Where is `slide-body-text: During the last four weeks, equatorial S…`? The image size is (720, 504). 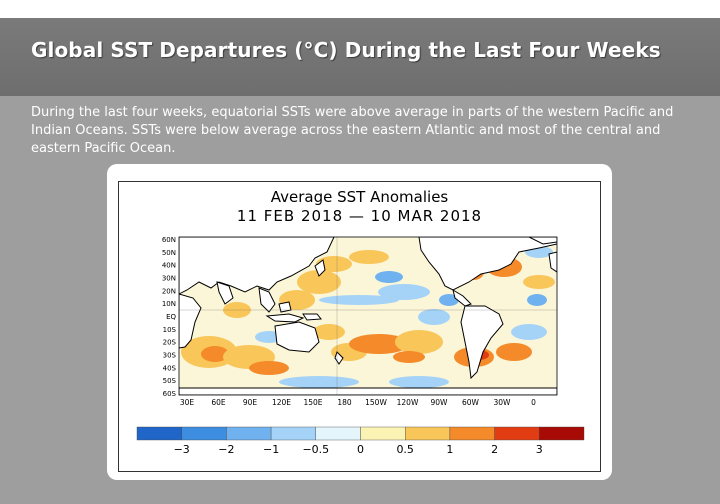 slide-body-text: During the last four weeks, equatorial S… is located at coordinates (352, 130).